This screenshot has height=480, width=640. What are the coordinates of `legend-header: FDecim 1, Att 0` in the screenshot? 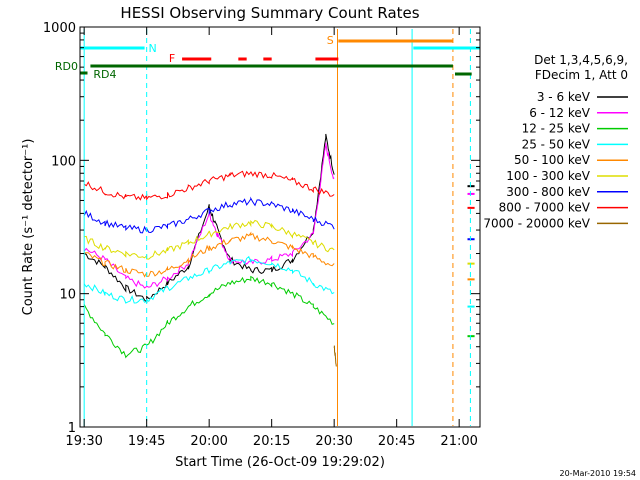 It's located at (581, 75).